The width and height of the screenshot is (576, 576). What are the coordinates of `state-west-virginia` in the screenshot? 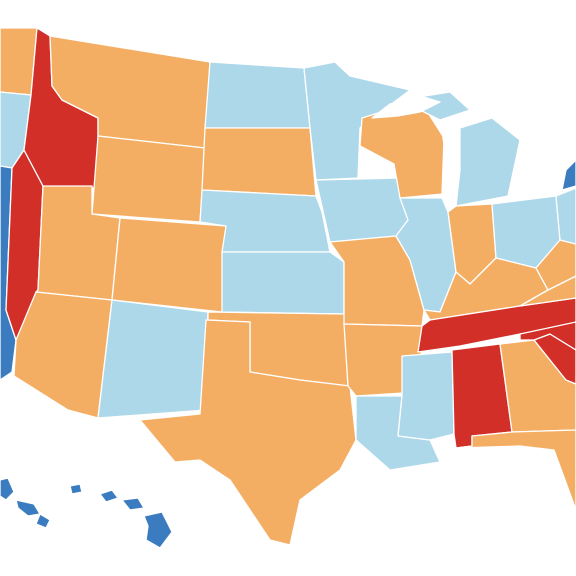 It's located at (555, 265).